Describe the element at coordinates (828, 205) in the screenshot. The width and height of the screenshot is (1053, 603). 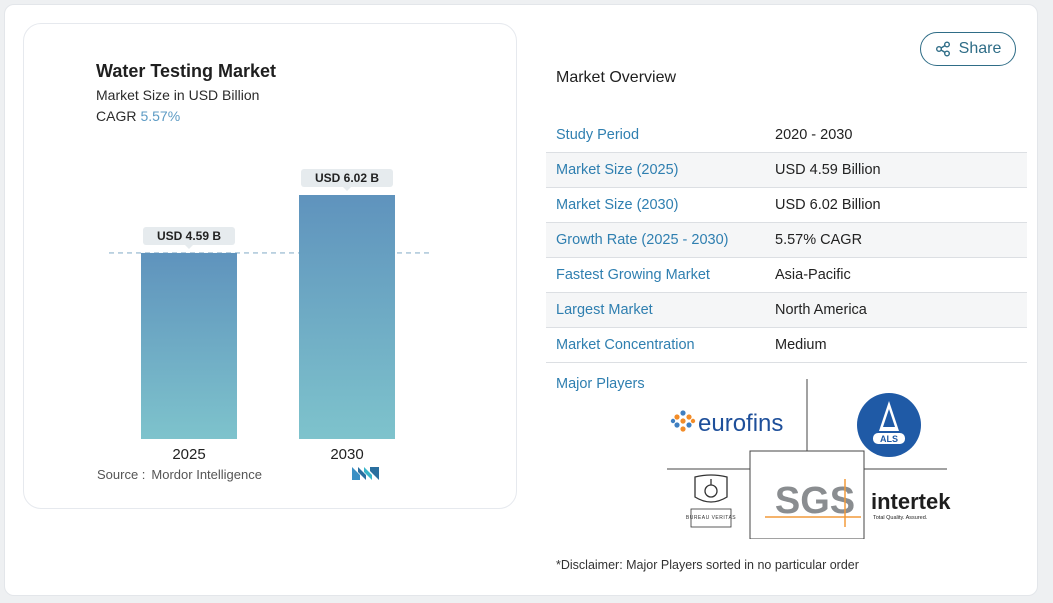
I see `overview-row-value: USD 6.02 Billion` at that location.